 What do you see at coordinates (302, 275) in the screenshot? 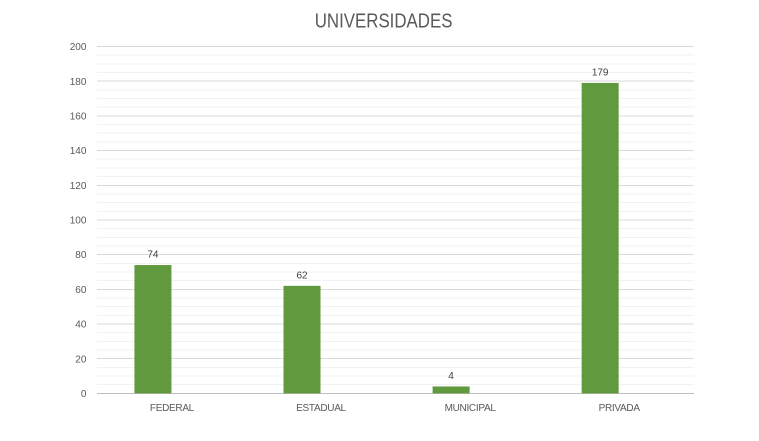
I see `svg-text: 62` at bounding box center [302, 275].